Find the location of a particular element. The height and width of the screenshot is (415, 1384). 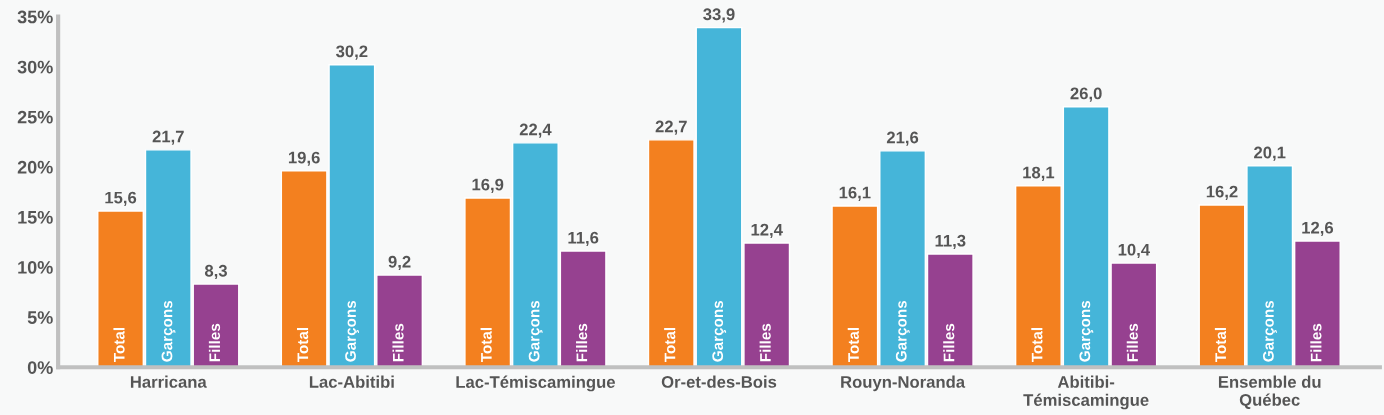

x-tick-label: Harricana is located at coordinates (168, 381).